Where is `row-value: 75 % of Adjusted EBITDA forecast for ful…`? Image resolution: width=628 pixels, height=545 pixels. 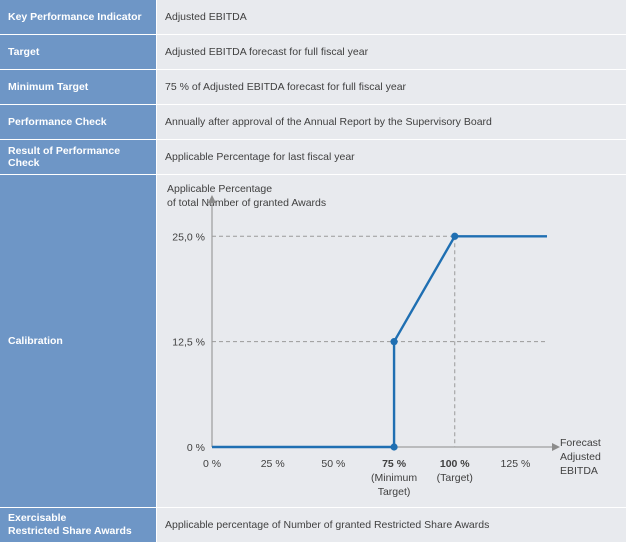
row-value: 75 % of Adjusted EBITDA forecast for ful… is located at coordinates (391, 87).